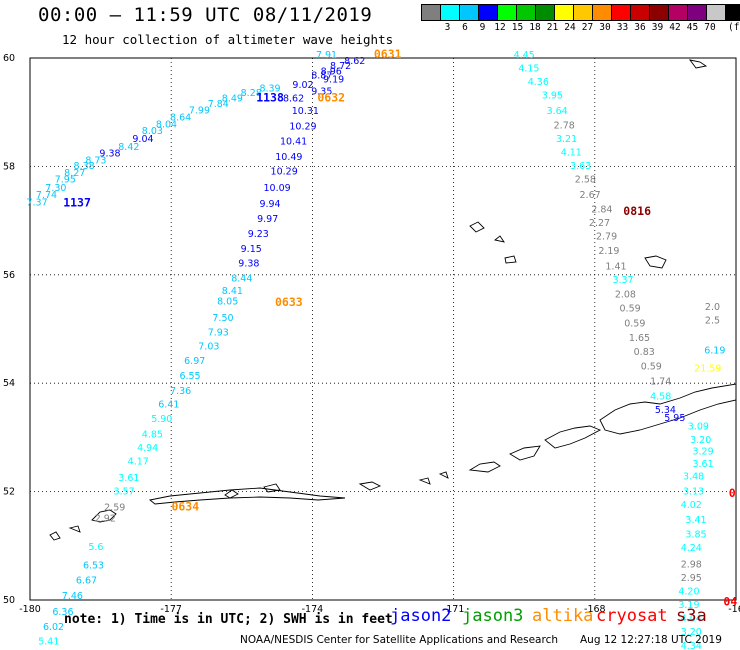  What do you see at coordinates (608, 251) in the screenshot?
I see `wave-height-value: 2.19` at bounding box center [608, 251].